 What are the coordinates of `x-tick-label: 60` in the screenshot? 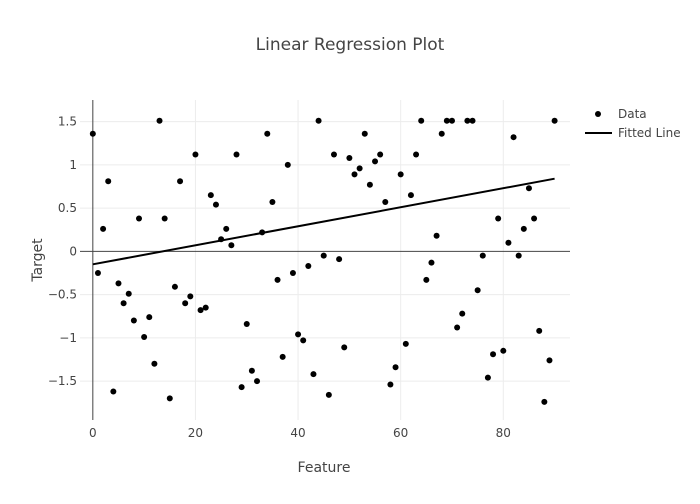 It's located at (400, 433).